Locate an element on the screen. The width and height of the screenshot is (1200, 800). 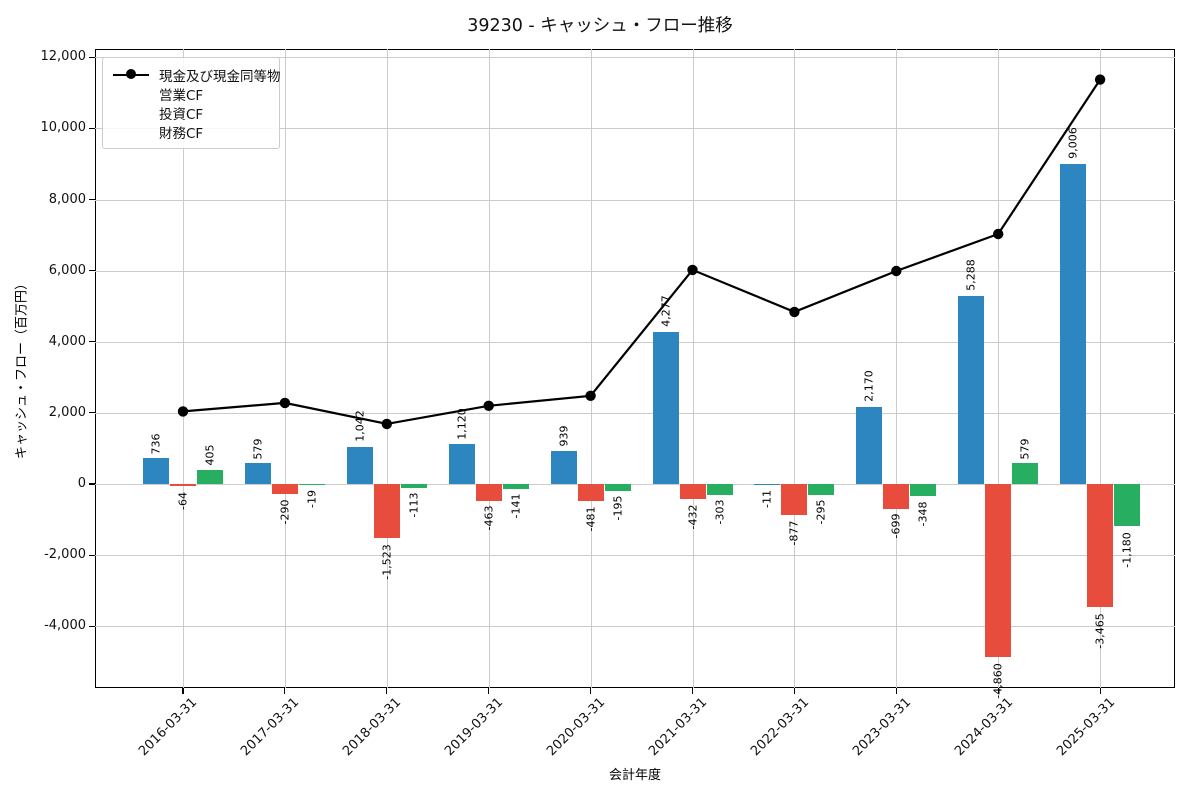
legend: 現金及び現金同等物 営業CF 投資CF 財務CF is located at coordinates (191, 103).